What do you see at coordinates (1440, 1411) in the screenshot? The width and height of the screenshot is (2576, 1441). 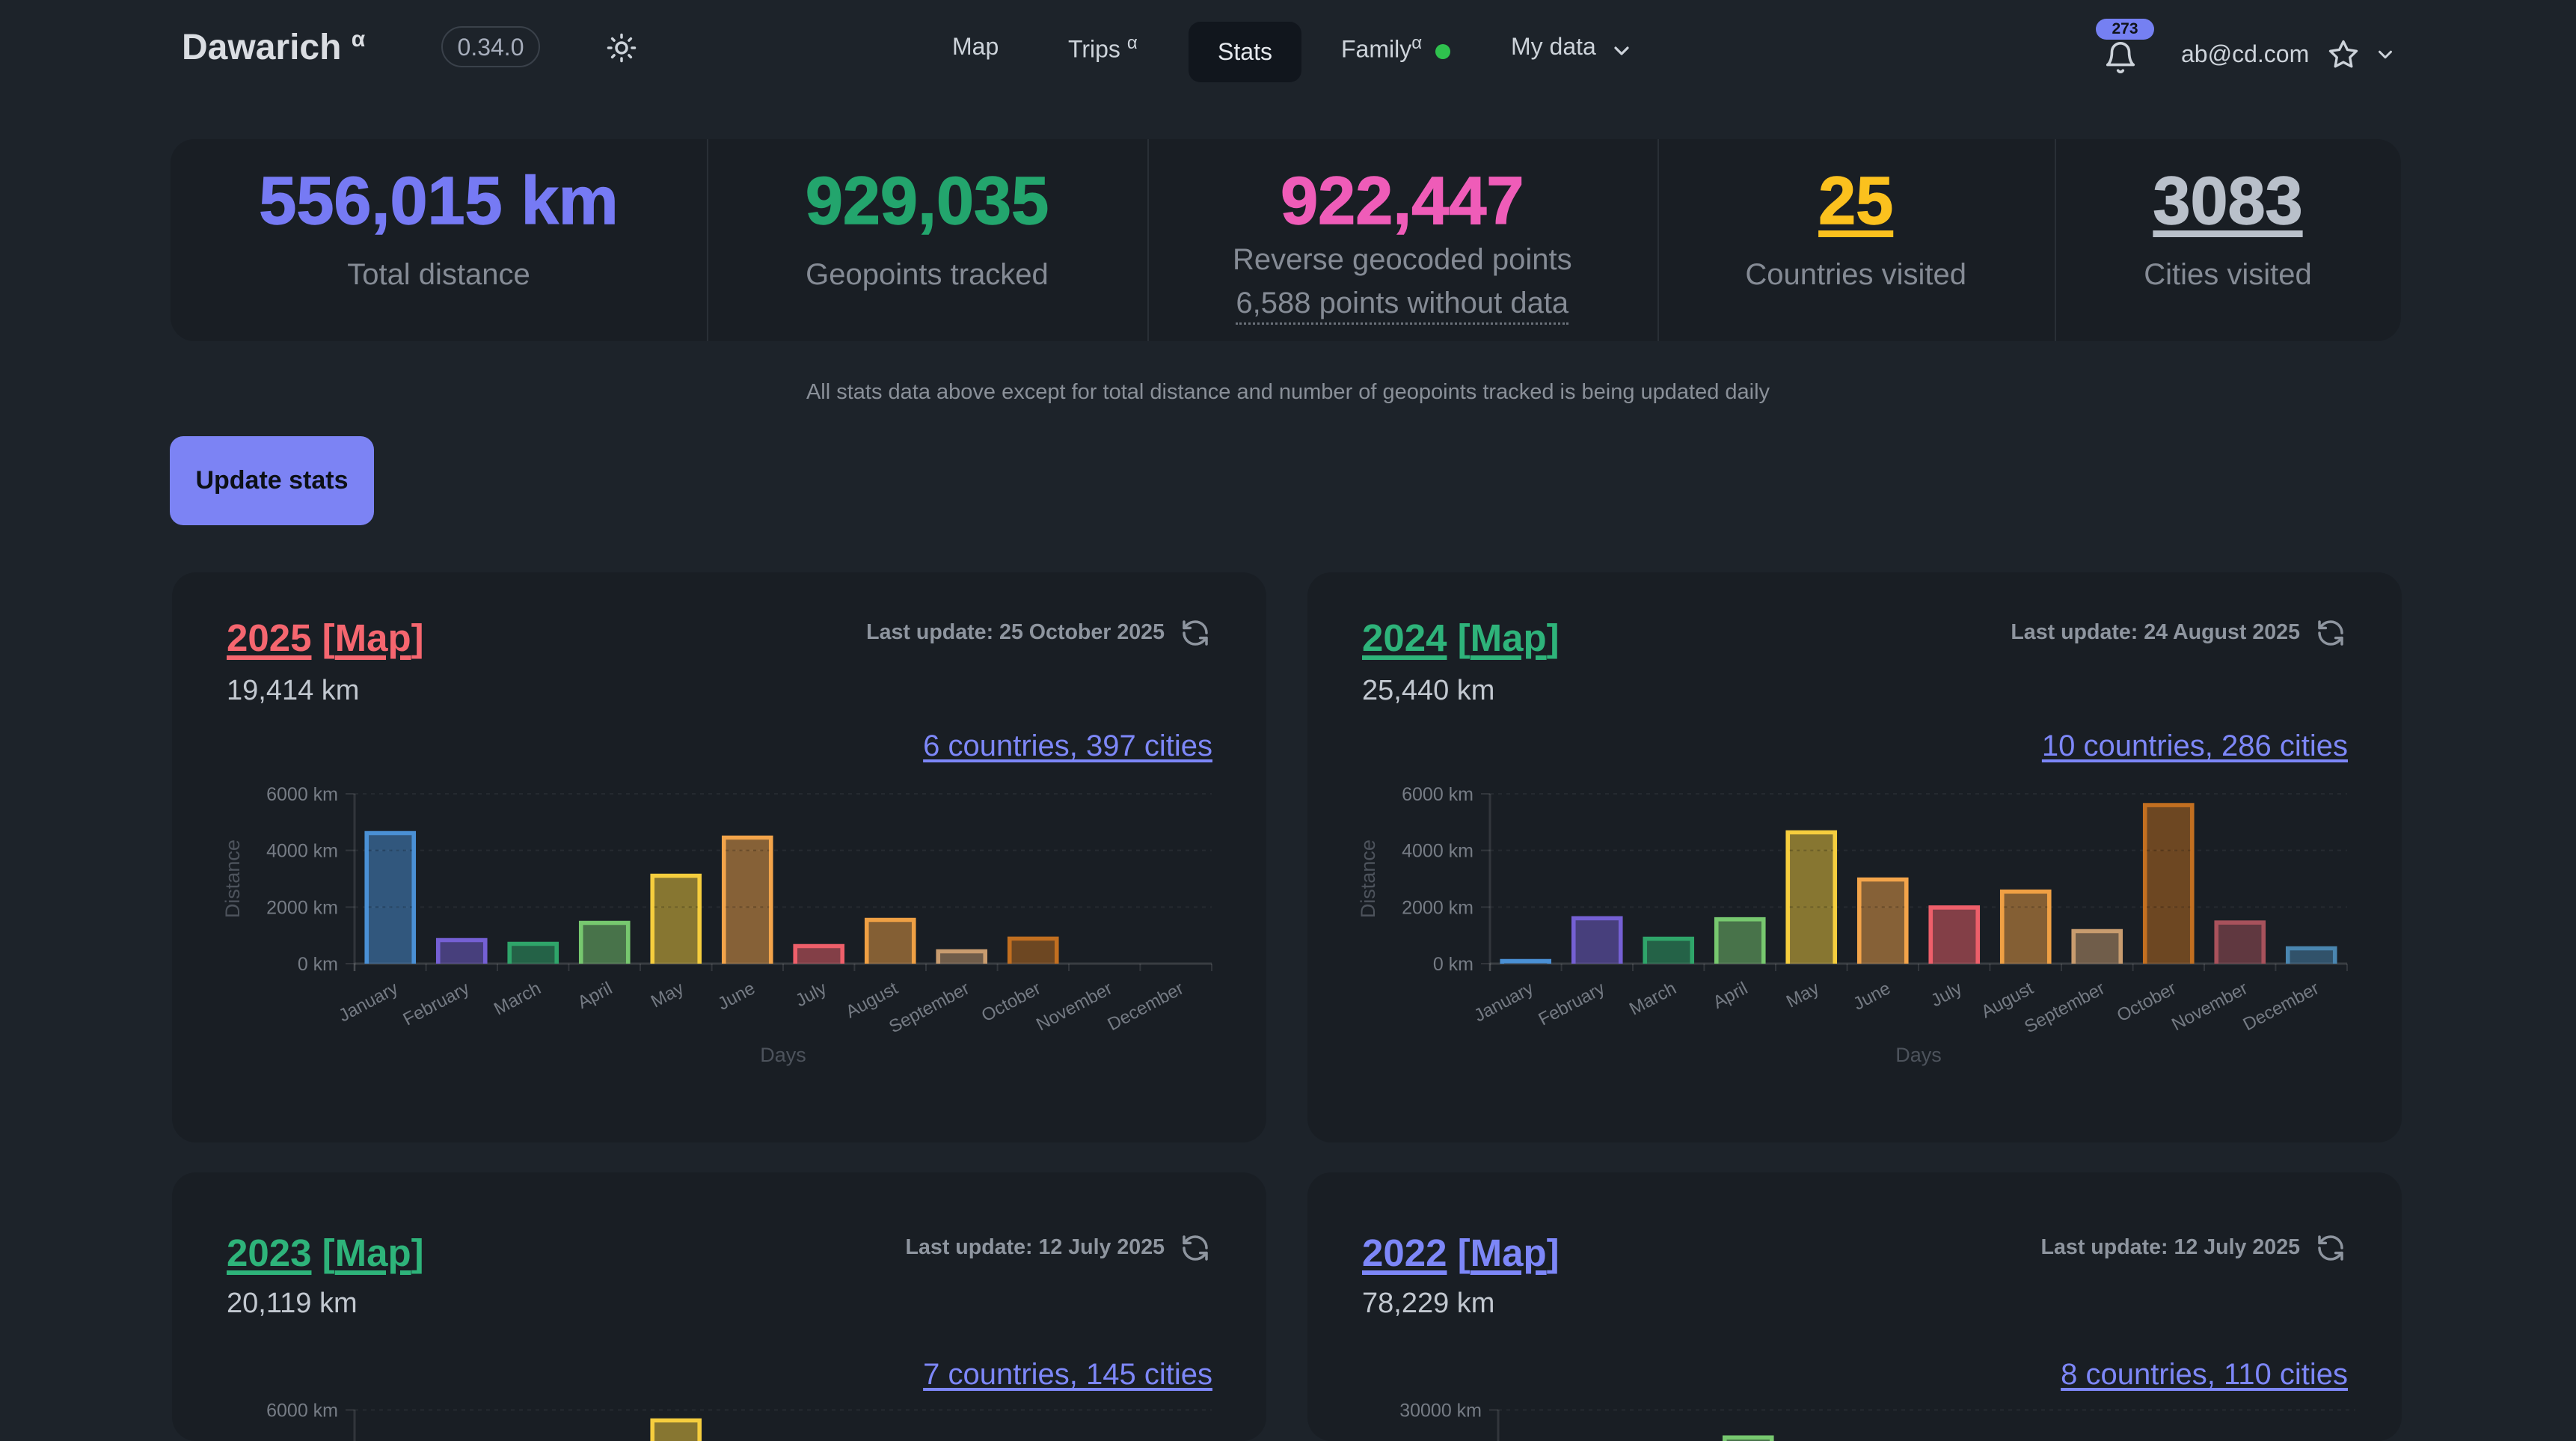 I see `svg-text: 30000 km` at bounding box center [1440, 1411].